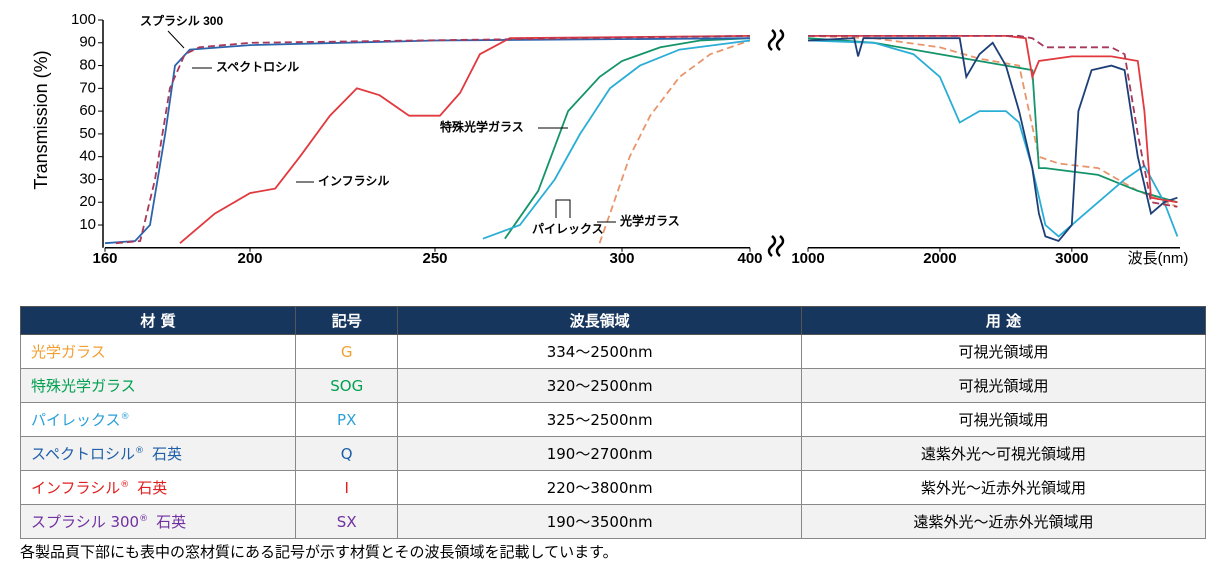  I want to click on table-row: パイレックス® PX 325～2500nm 可視光領域用, so click(612, 419).